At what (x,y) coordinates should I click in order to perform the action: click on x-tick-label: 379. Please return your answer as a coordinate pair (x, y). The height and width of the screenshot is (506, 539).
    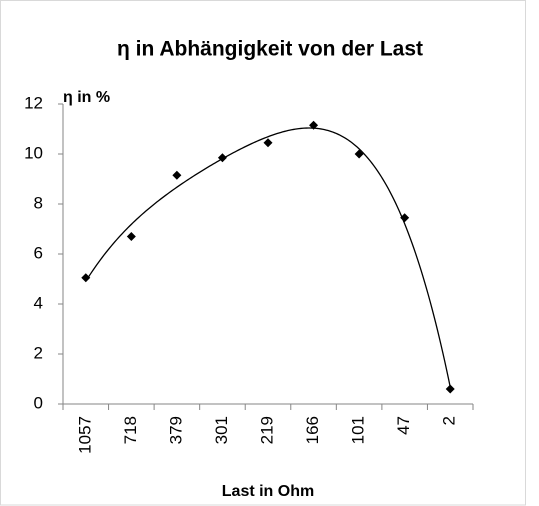
    Looking at the image, I should click on (175, 430).